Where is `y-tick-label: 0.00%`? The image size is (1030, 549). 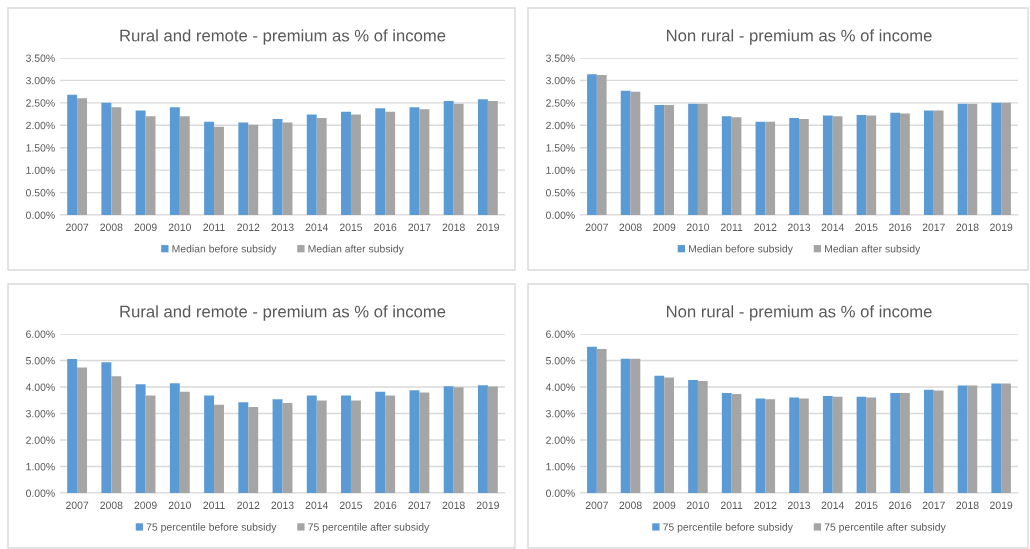 y-tick-label: 0.00% is located at coordinates (560, 493).